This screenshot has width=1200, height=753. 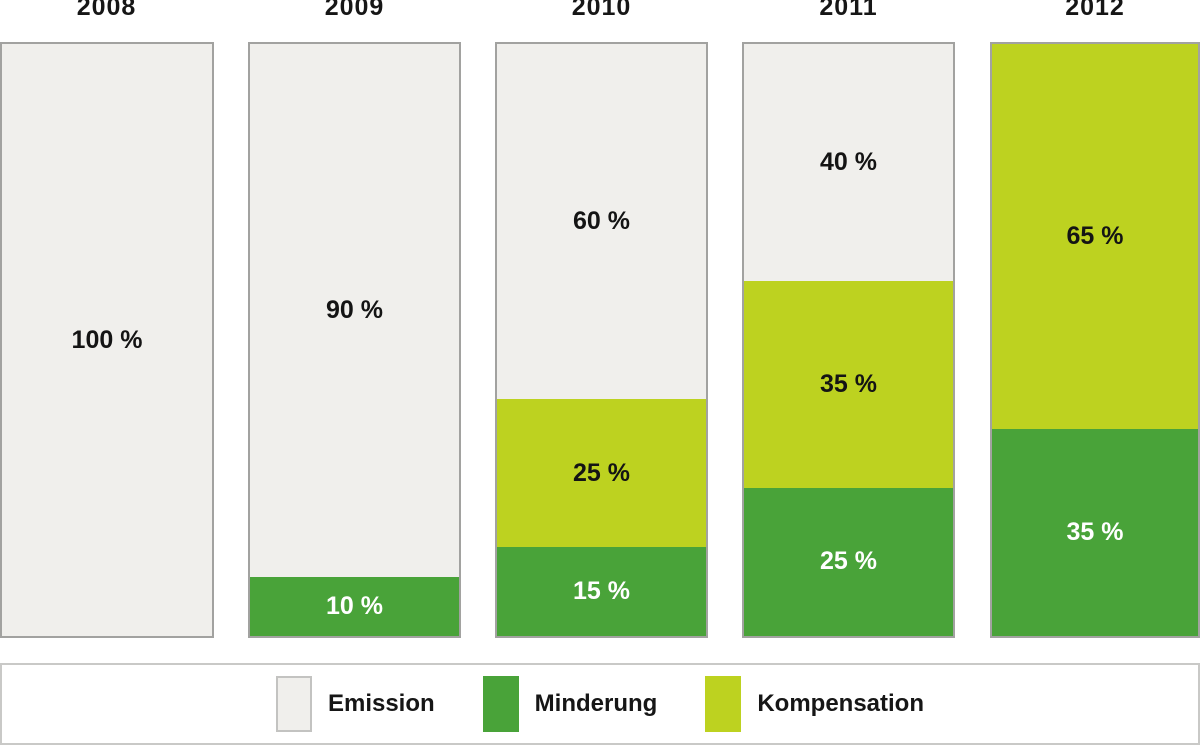 I want to click on segment-kompensation: 65 %, so click(x=1095, y=236).